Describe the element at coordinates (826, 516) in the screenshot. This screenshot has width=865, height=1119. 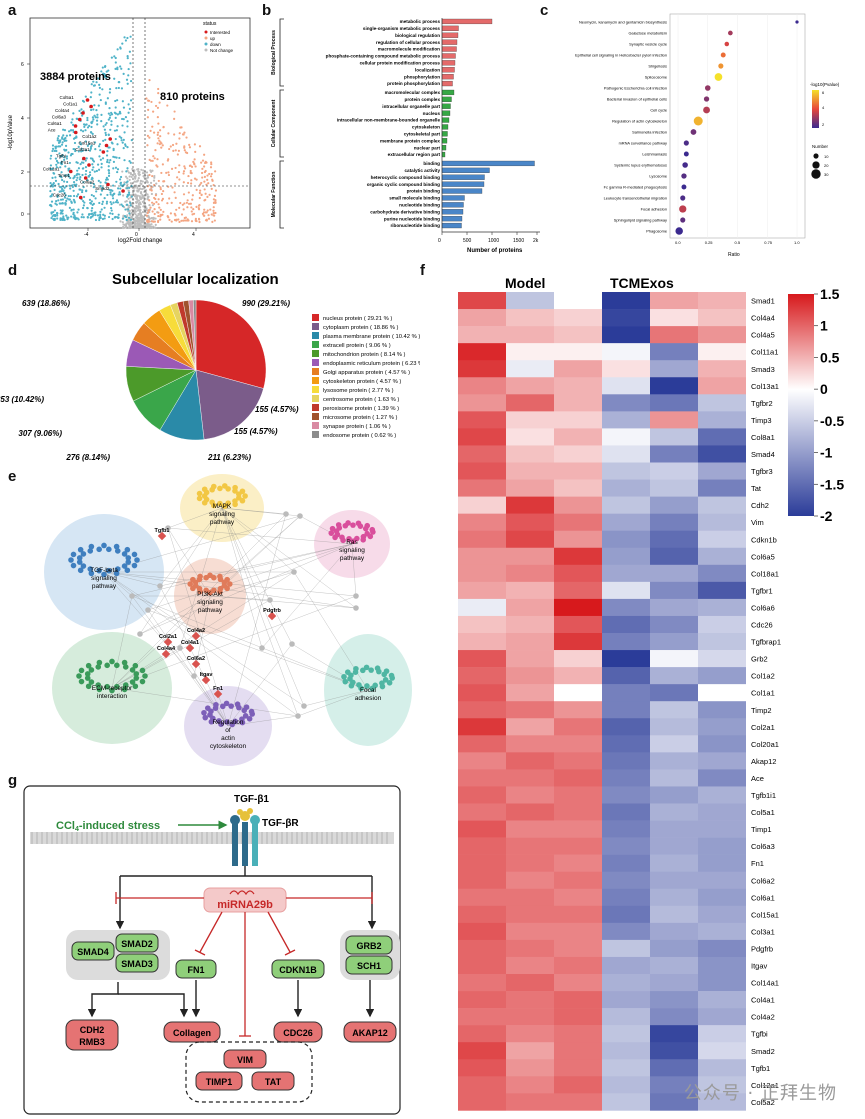
I see `colorbar-tick: -2` at that location.